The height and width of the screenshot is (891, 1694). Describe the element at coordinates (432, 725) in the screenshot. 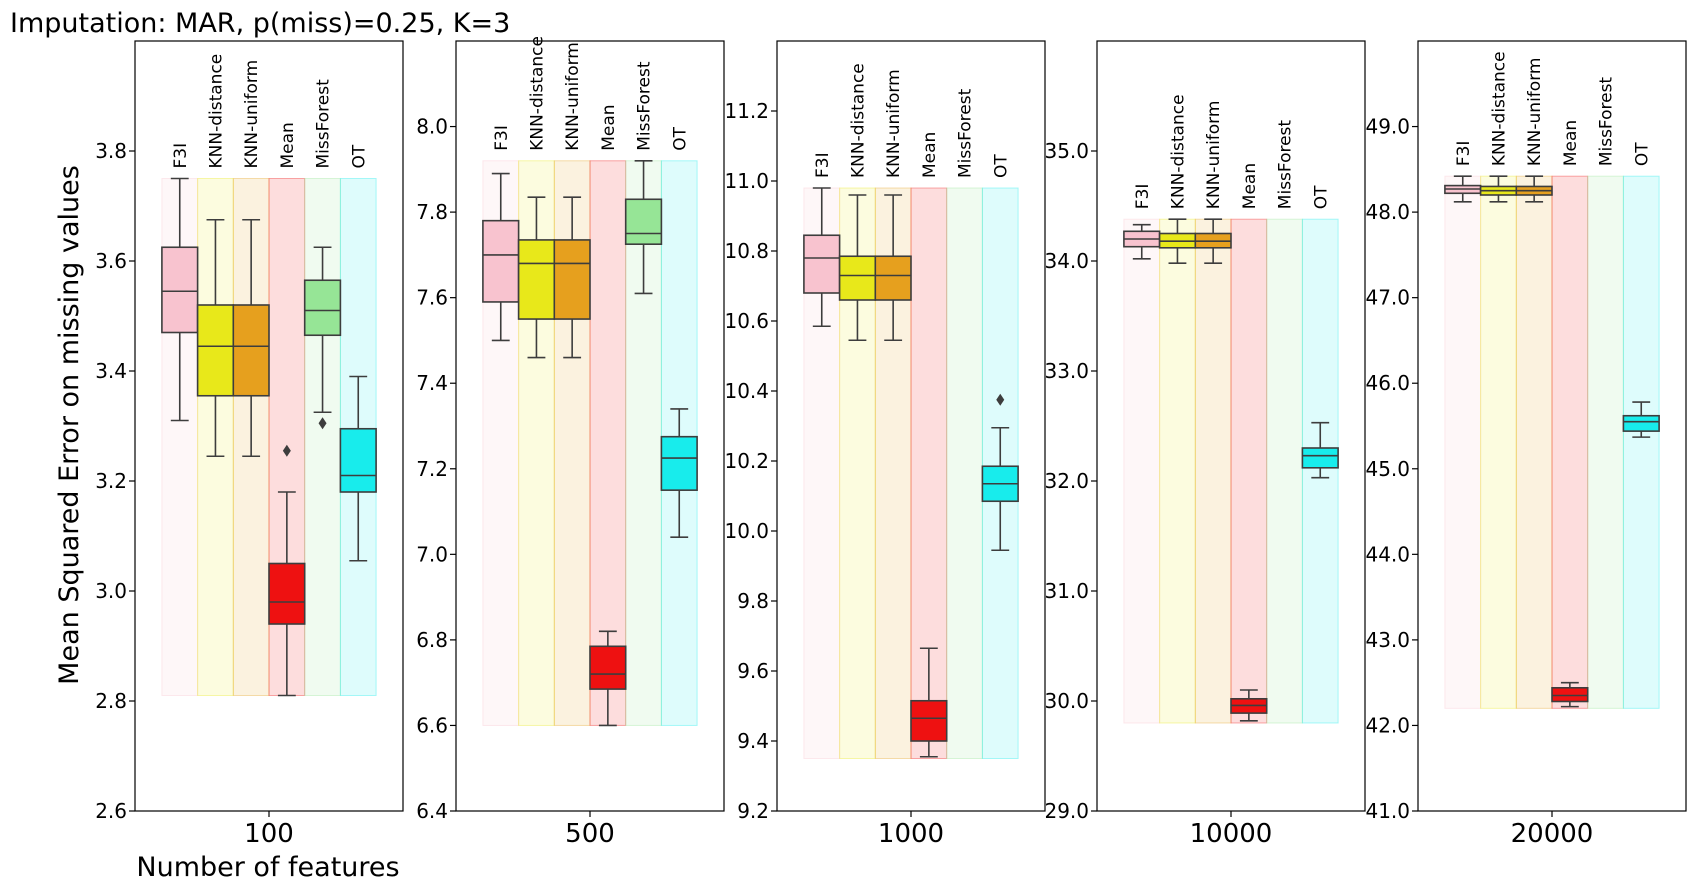

I see `y-tick-label: 6.6` at that location.